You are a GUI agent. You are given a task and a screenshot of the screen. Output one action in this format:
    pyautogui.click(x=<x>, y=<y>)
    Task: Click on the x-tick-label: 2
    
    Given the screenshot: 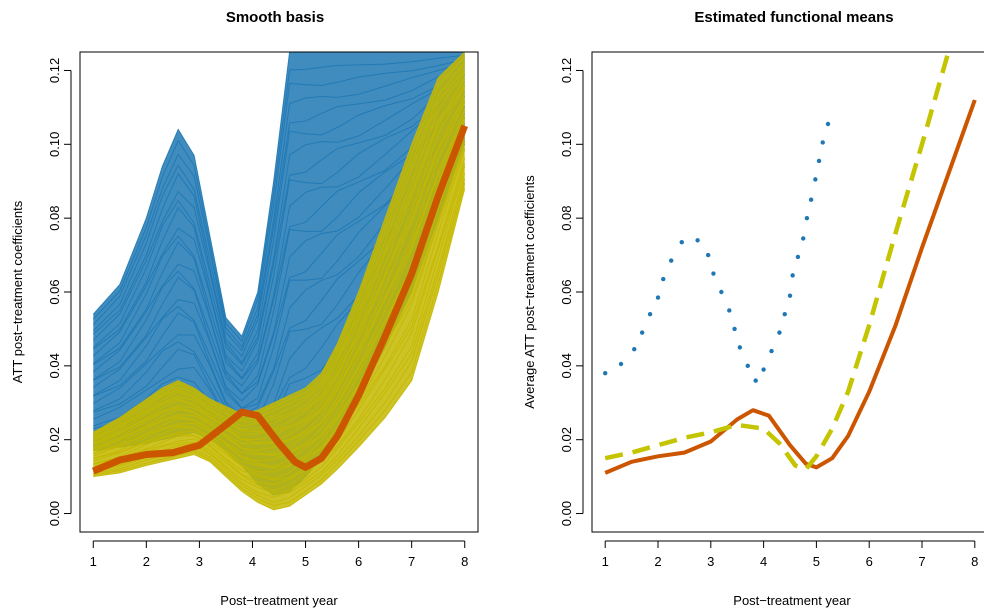 What is the action you would take?
    pyautogui.click(x=657, y=561)
    